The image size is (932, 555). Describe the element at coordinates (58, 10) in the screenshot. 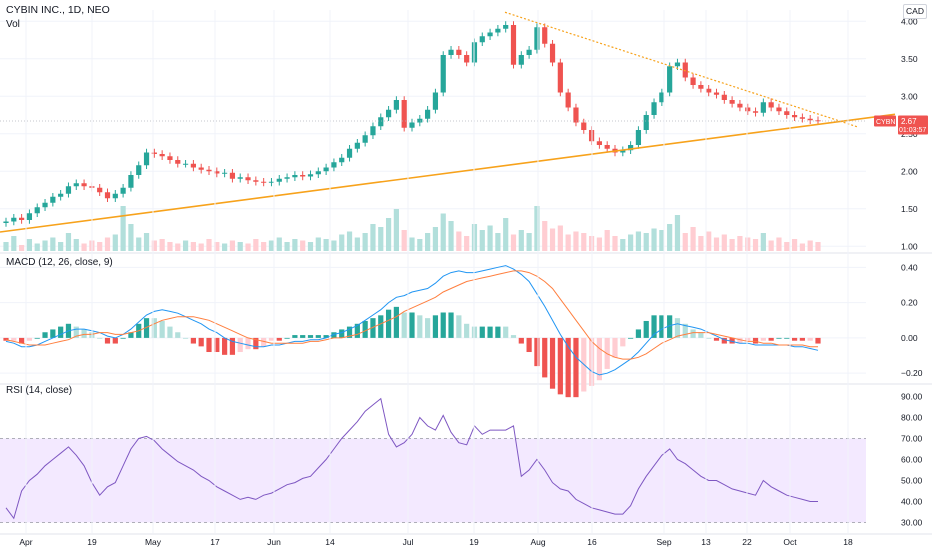

I see `symbol-title: CYBIN INC., 1D, NEO` at that location.